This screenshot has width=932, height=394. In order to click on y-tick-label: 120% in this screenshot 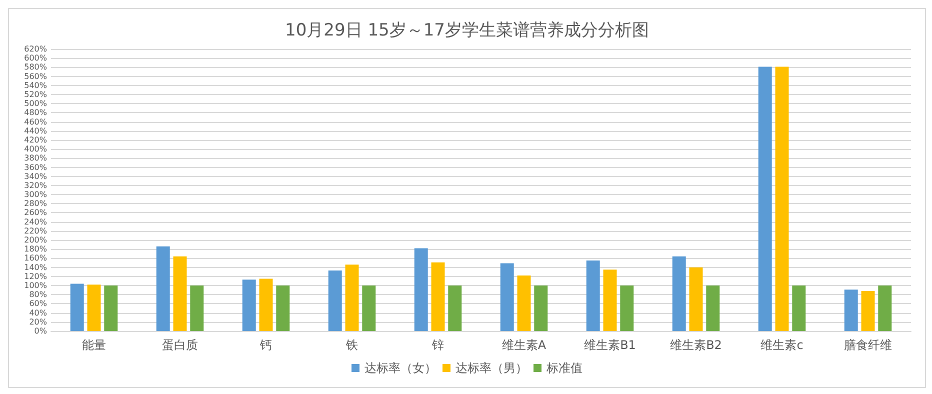, I will do `click(36, 276)`.